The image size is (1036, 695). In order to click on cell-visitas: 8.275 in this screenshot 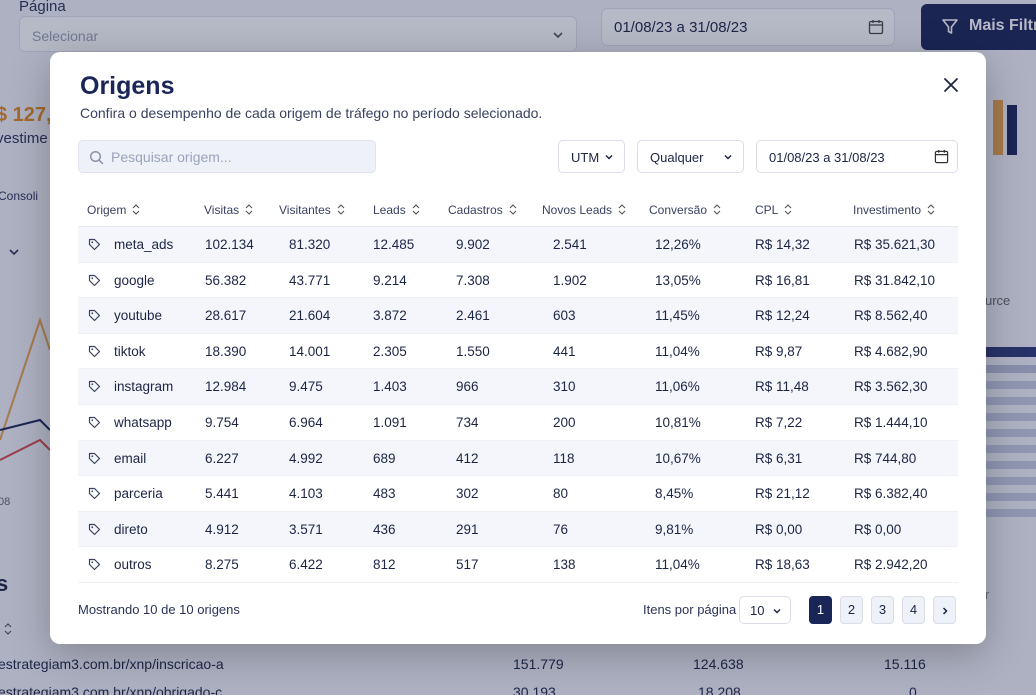, I will do `click(222, 565)`.